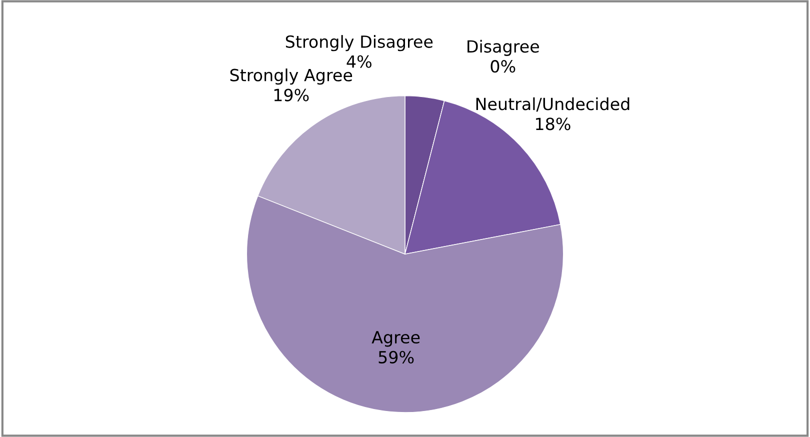  Describe the element at coordinates (396, 357) in the screenshot. I see `data-label: 59%` at that location.